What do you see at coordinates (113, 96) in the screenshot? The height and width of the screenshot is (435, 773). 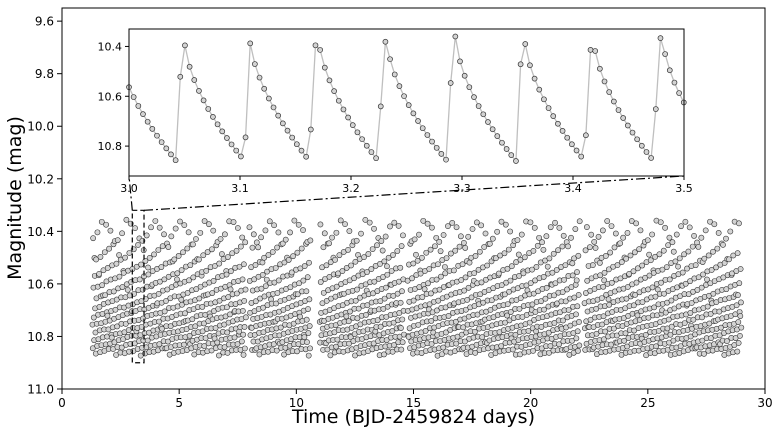 I see `inset-y-axis: 10.4 10.6 10.8` at bounding box center [113, 96].